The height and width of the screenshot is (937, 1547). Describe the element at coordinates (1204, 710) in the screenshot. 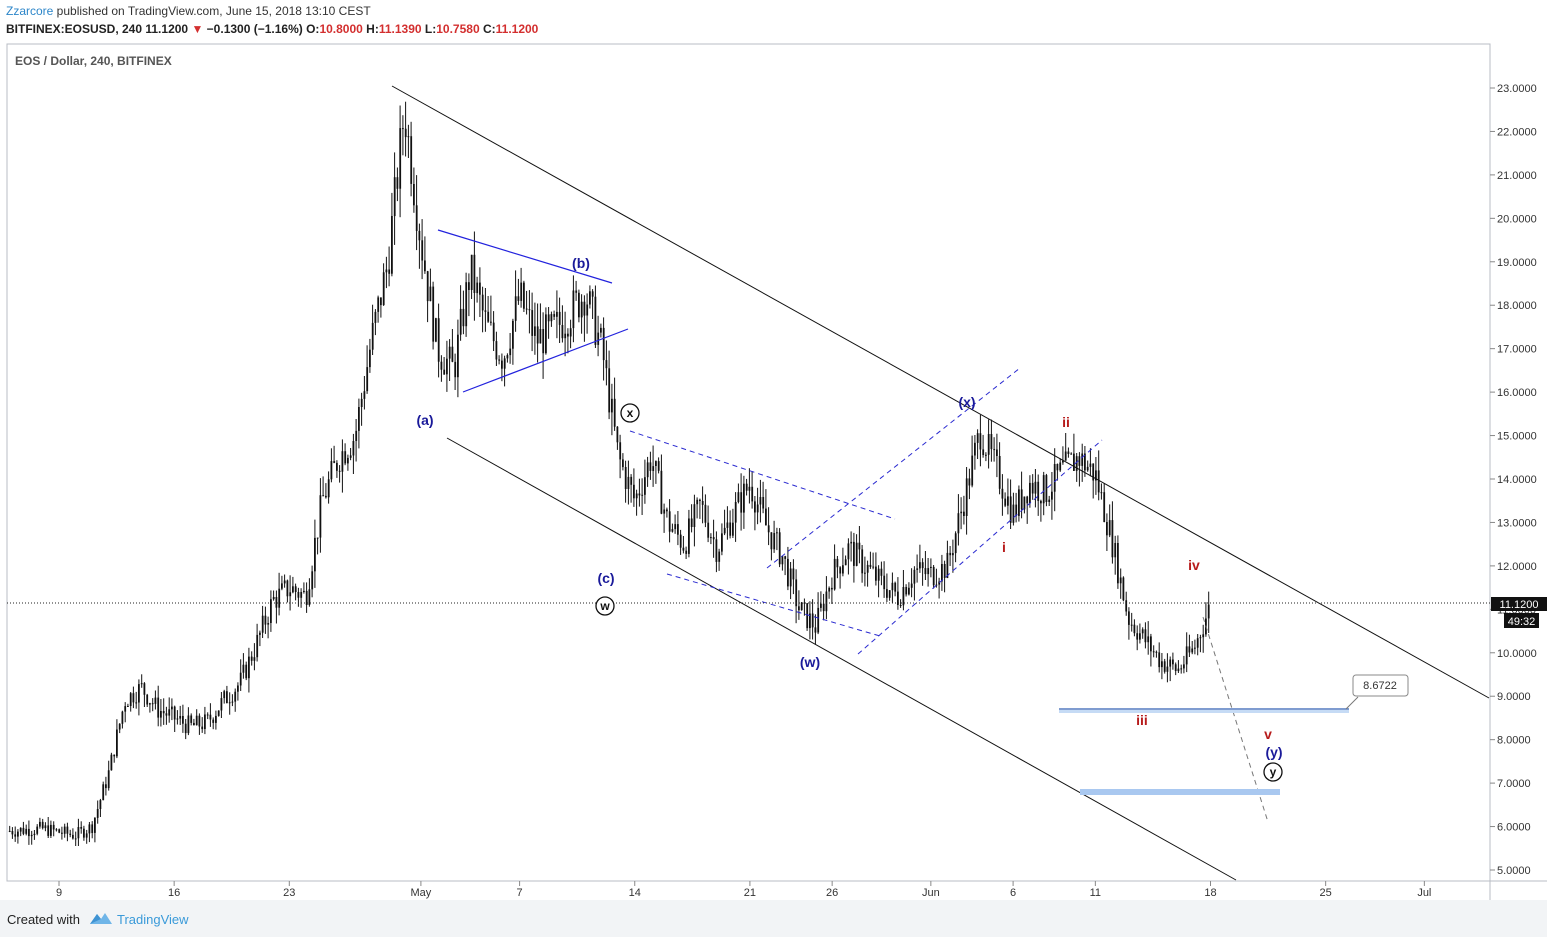

I see `support-band-upper` at that location.